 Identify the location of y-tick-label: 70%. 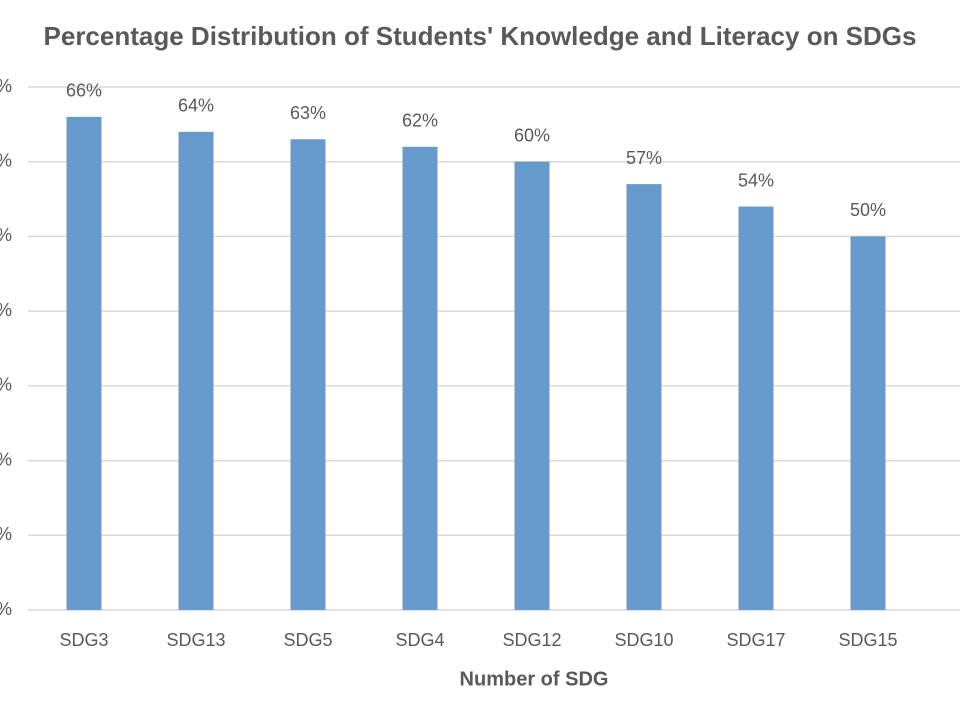
(6, 86).